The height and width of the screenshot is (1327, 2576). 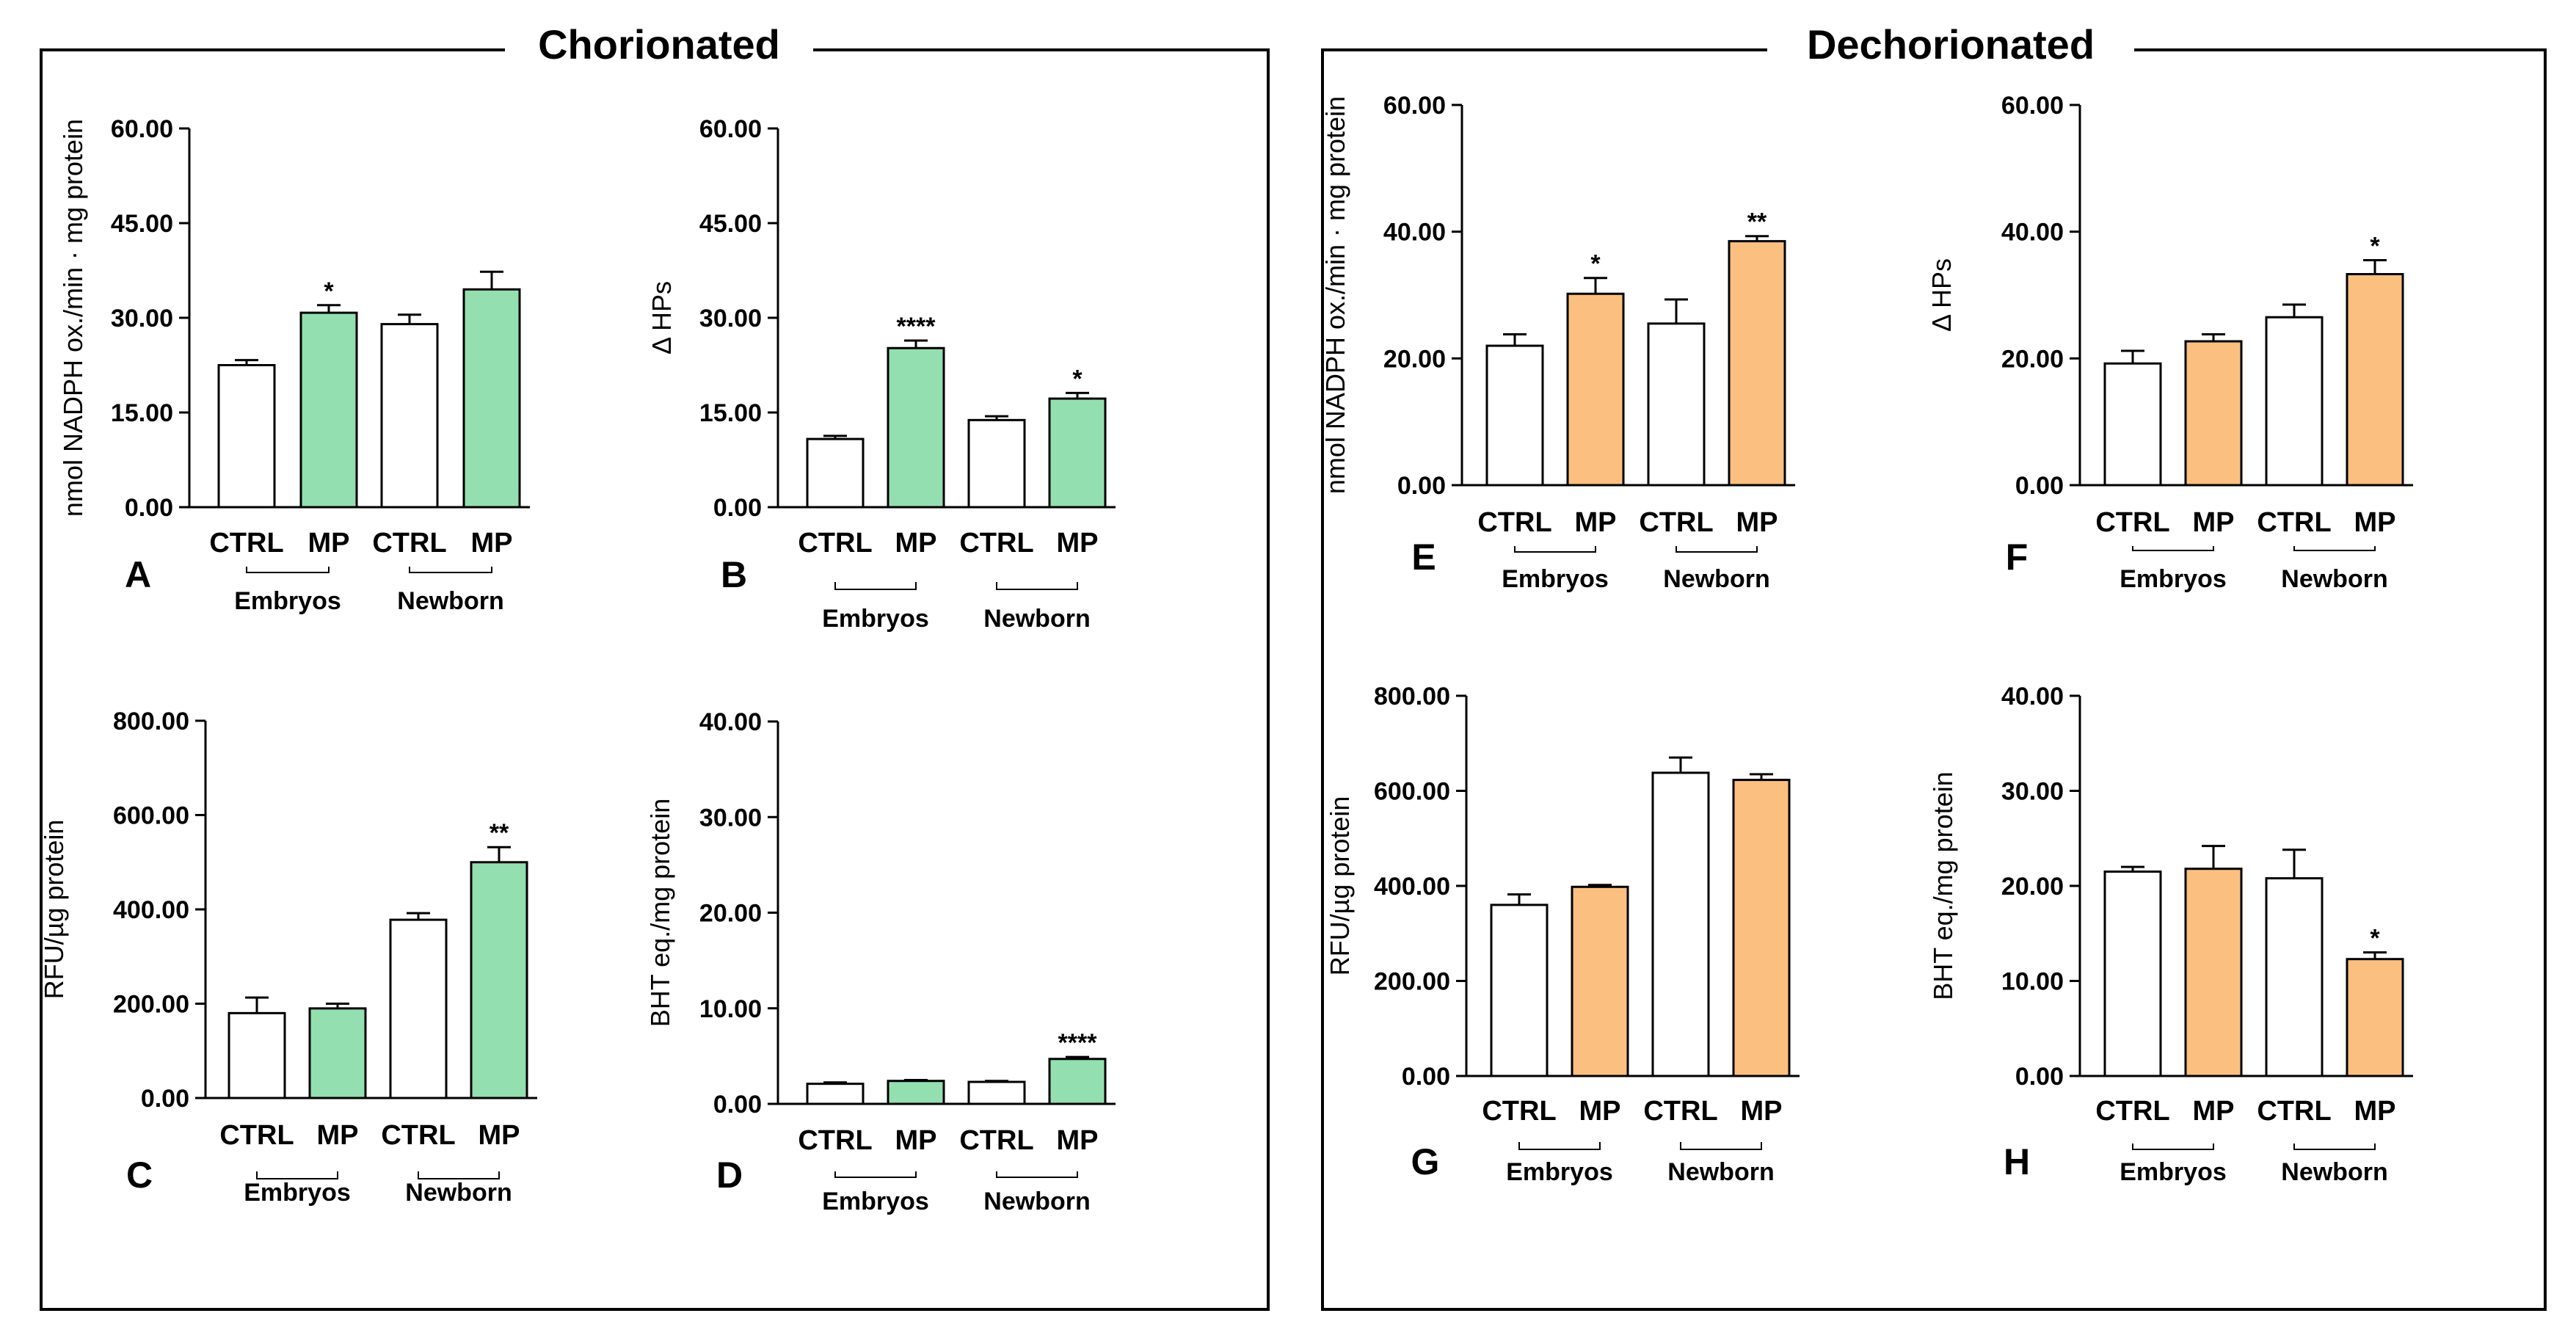 I want to click on panel-letter: B, so click(x=734, y=574).